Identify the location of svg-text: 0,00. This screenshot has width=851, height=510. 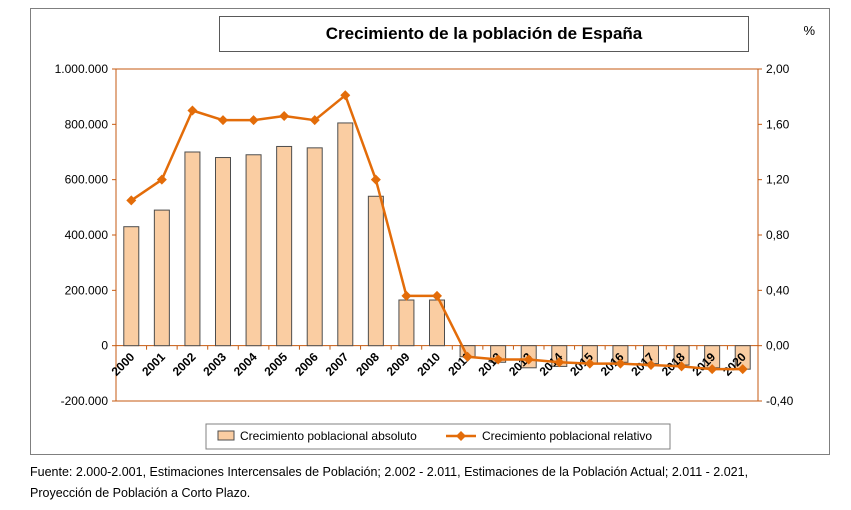
(778, 346).